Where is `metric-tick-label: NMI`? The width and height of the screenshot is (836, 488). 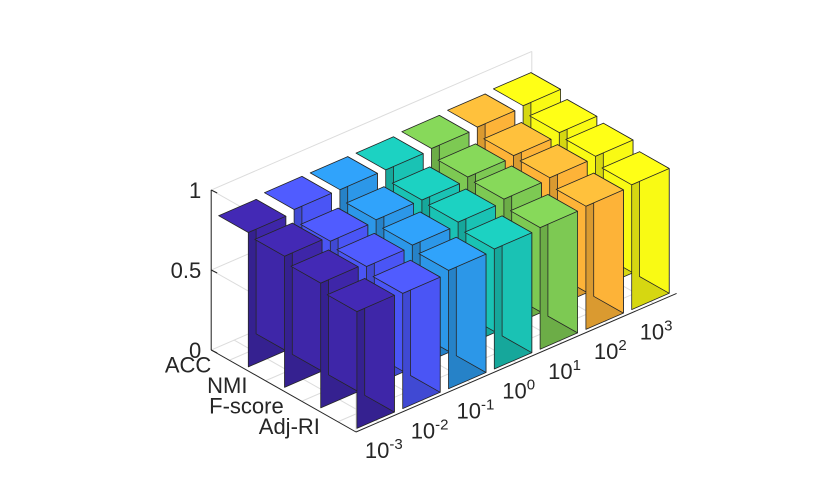 metric-tick-label: NMI is located at coordinates (227, 385).